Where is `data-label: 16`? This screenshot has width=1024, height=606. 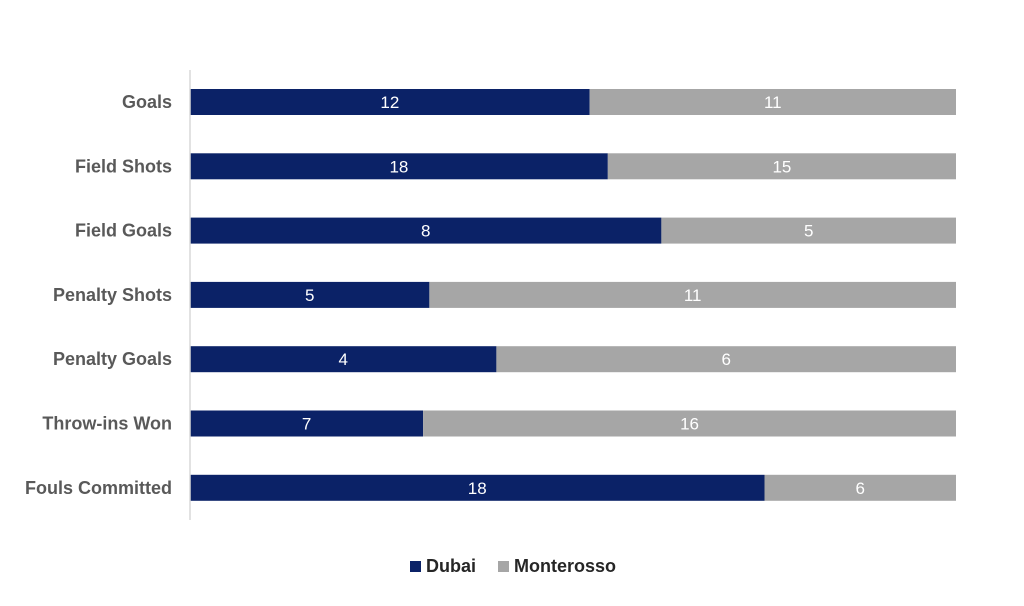
data-label: 16 is located at coordinates (689, 424).